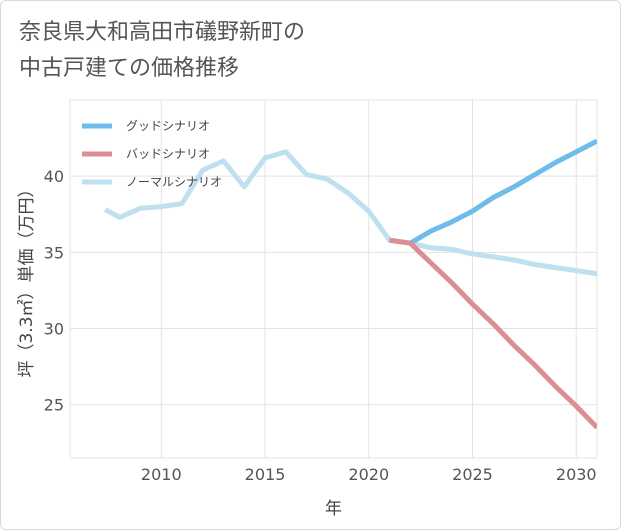  I want to click on x-tick-label: 2030, so click(576, 474).